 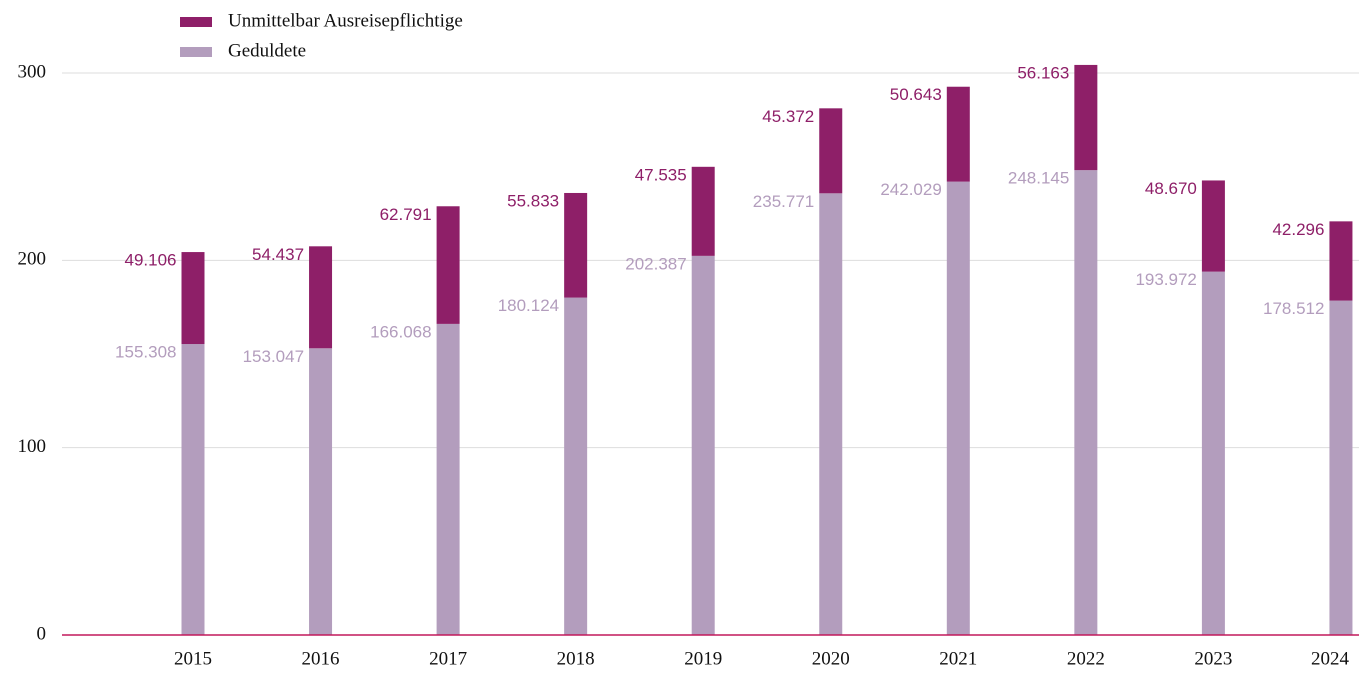 I want to click on x-tick-label: 2017, so click(x=448, y=658).